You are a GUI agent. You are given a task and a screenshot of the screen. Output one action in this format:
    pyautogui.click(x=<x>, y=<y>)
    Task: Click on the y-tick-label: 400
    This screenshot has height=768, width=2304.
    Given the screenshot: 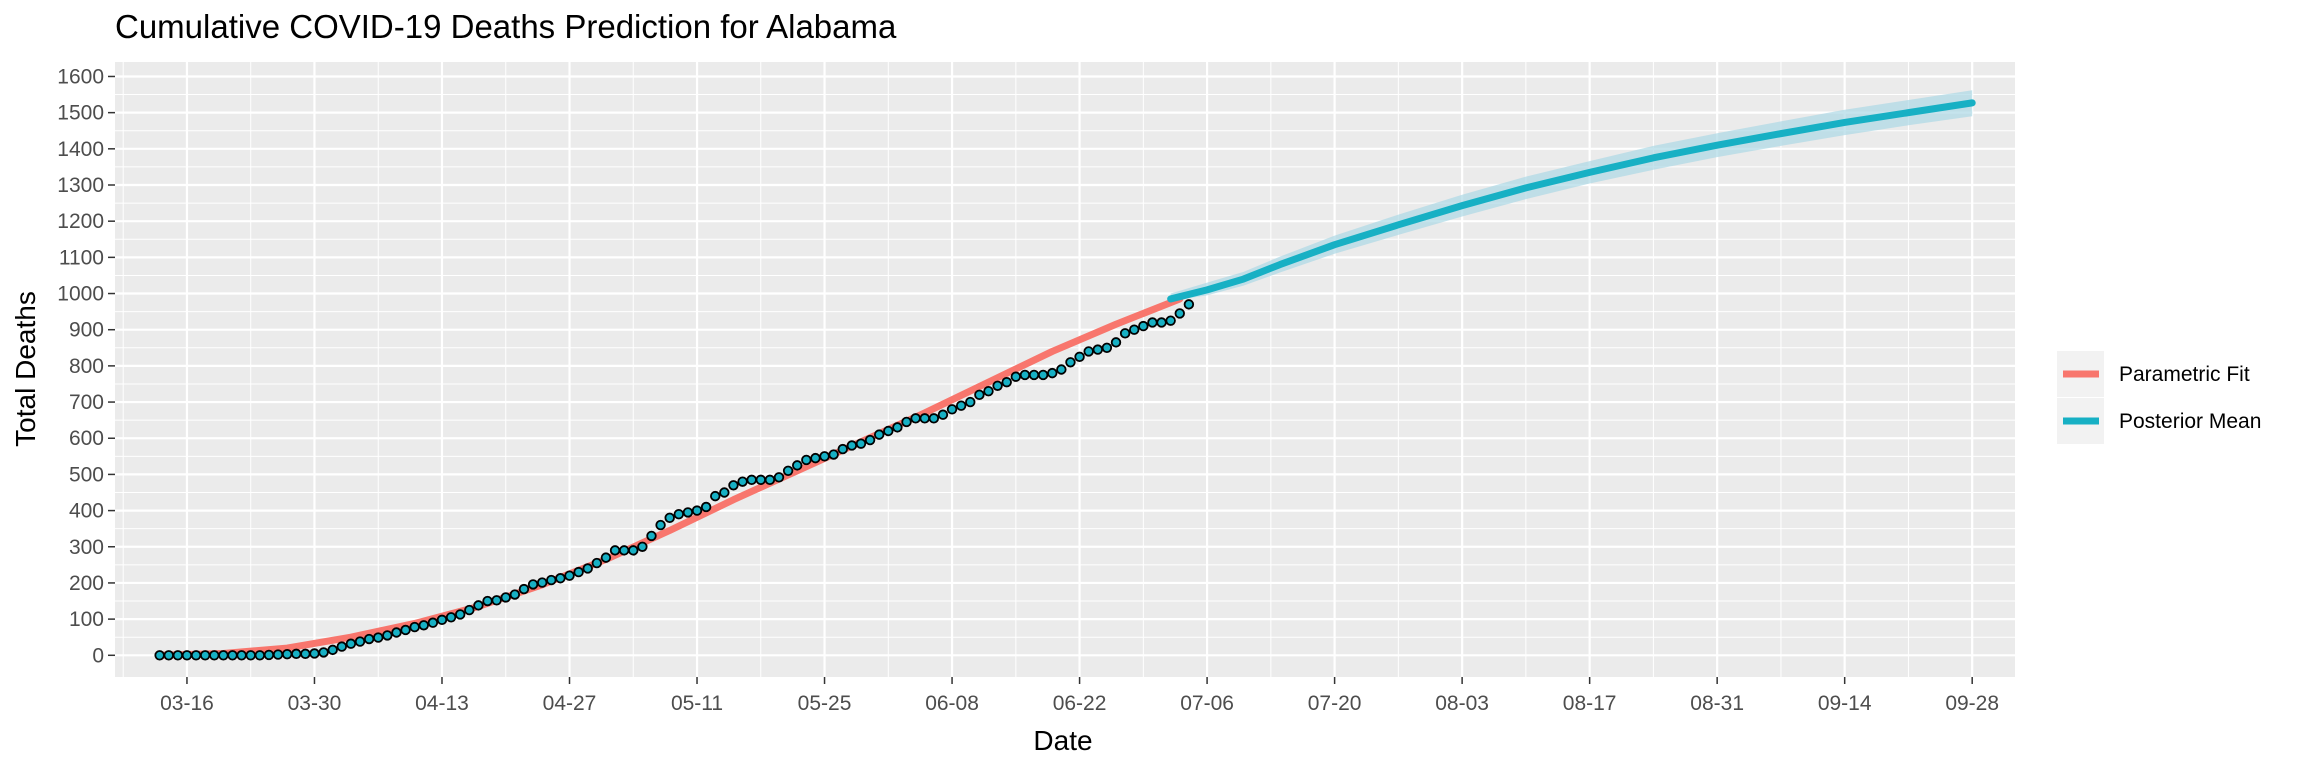 What is the action you would take?
    pyautogui.click(x=86, y=511)
    